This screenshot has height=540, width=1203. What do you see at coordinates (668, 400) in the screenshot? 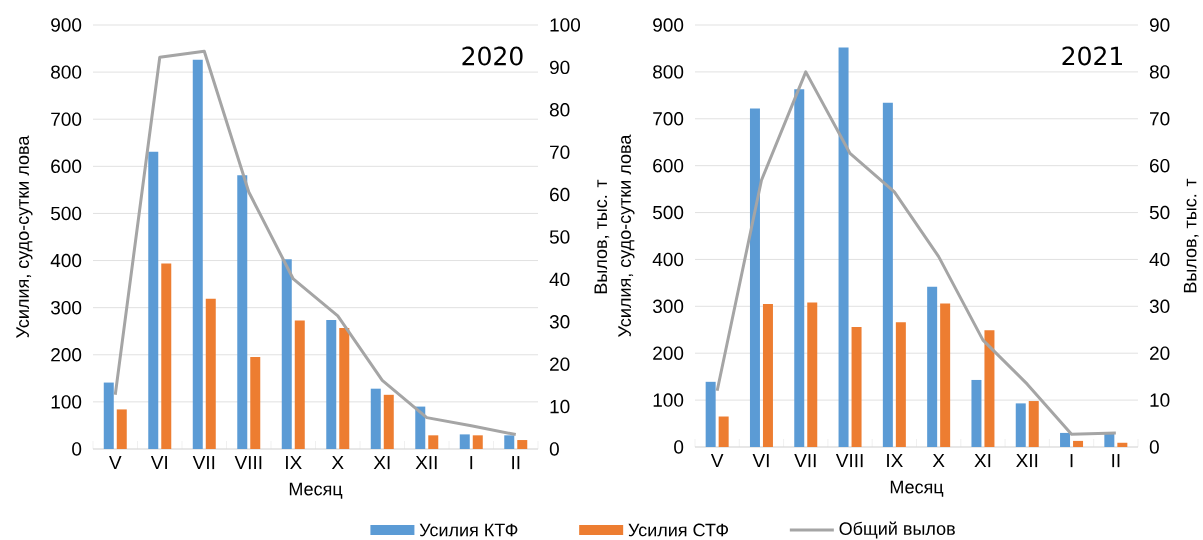
I see `y-tick-label: 100` at bounding box center [668, 400].